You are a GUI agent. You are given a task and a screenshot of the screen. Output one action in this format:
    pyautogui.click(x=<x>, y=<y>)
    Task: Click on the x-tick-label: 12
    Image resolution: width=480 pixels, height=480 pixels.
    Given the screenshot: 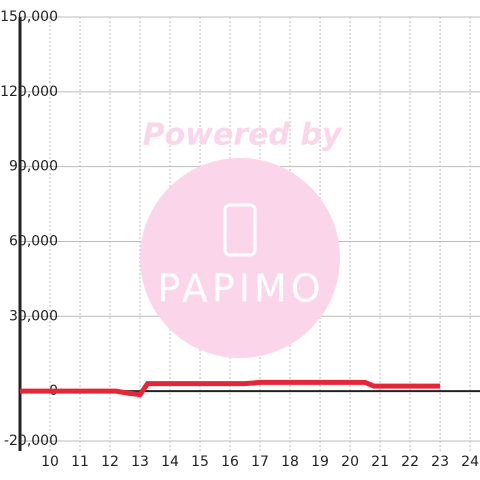 What is the action you would take?
    pyautogui.click(x=110, y=462)
    